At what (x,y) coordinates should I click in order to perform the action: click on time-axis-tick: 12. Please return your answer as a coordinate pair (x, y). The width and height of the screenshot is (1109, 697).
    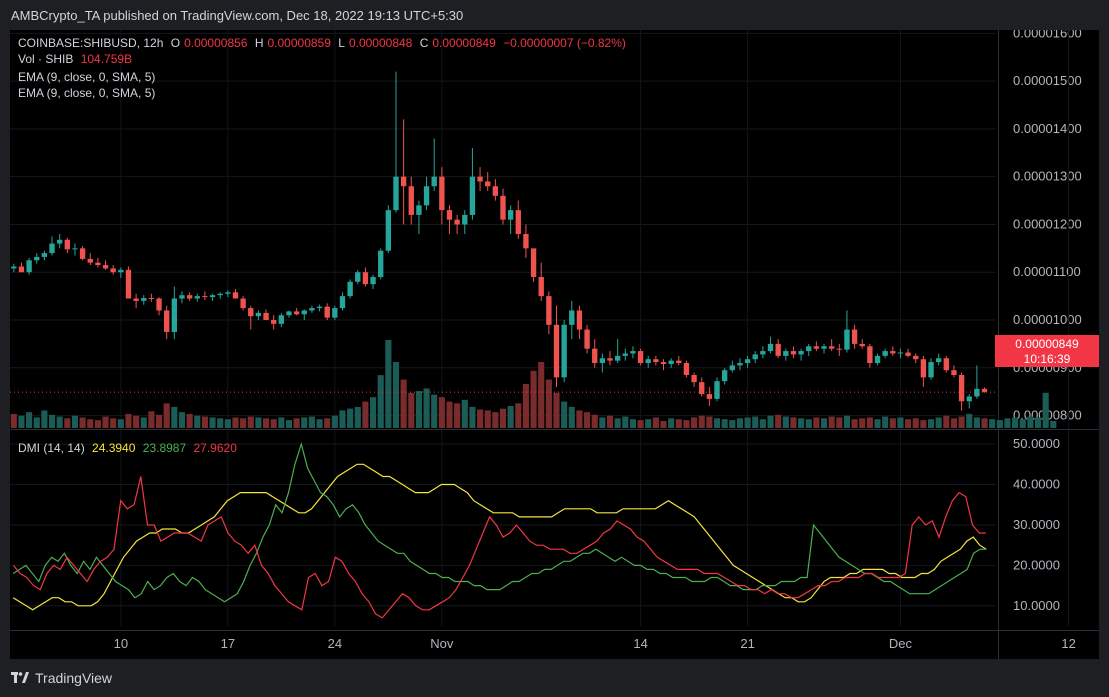
    Looking at the image, I should click on (1068, 643).